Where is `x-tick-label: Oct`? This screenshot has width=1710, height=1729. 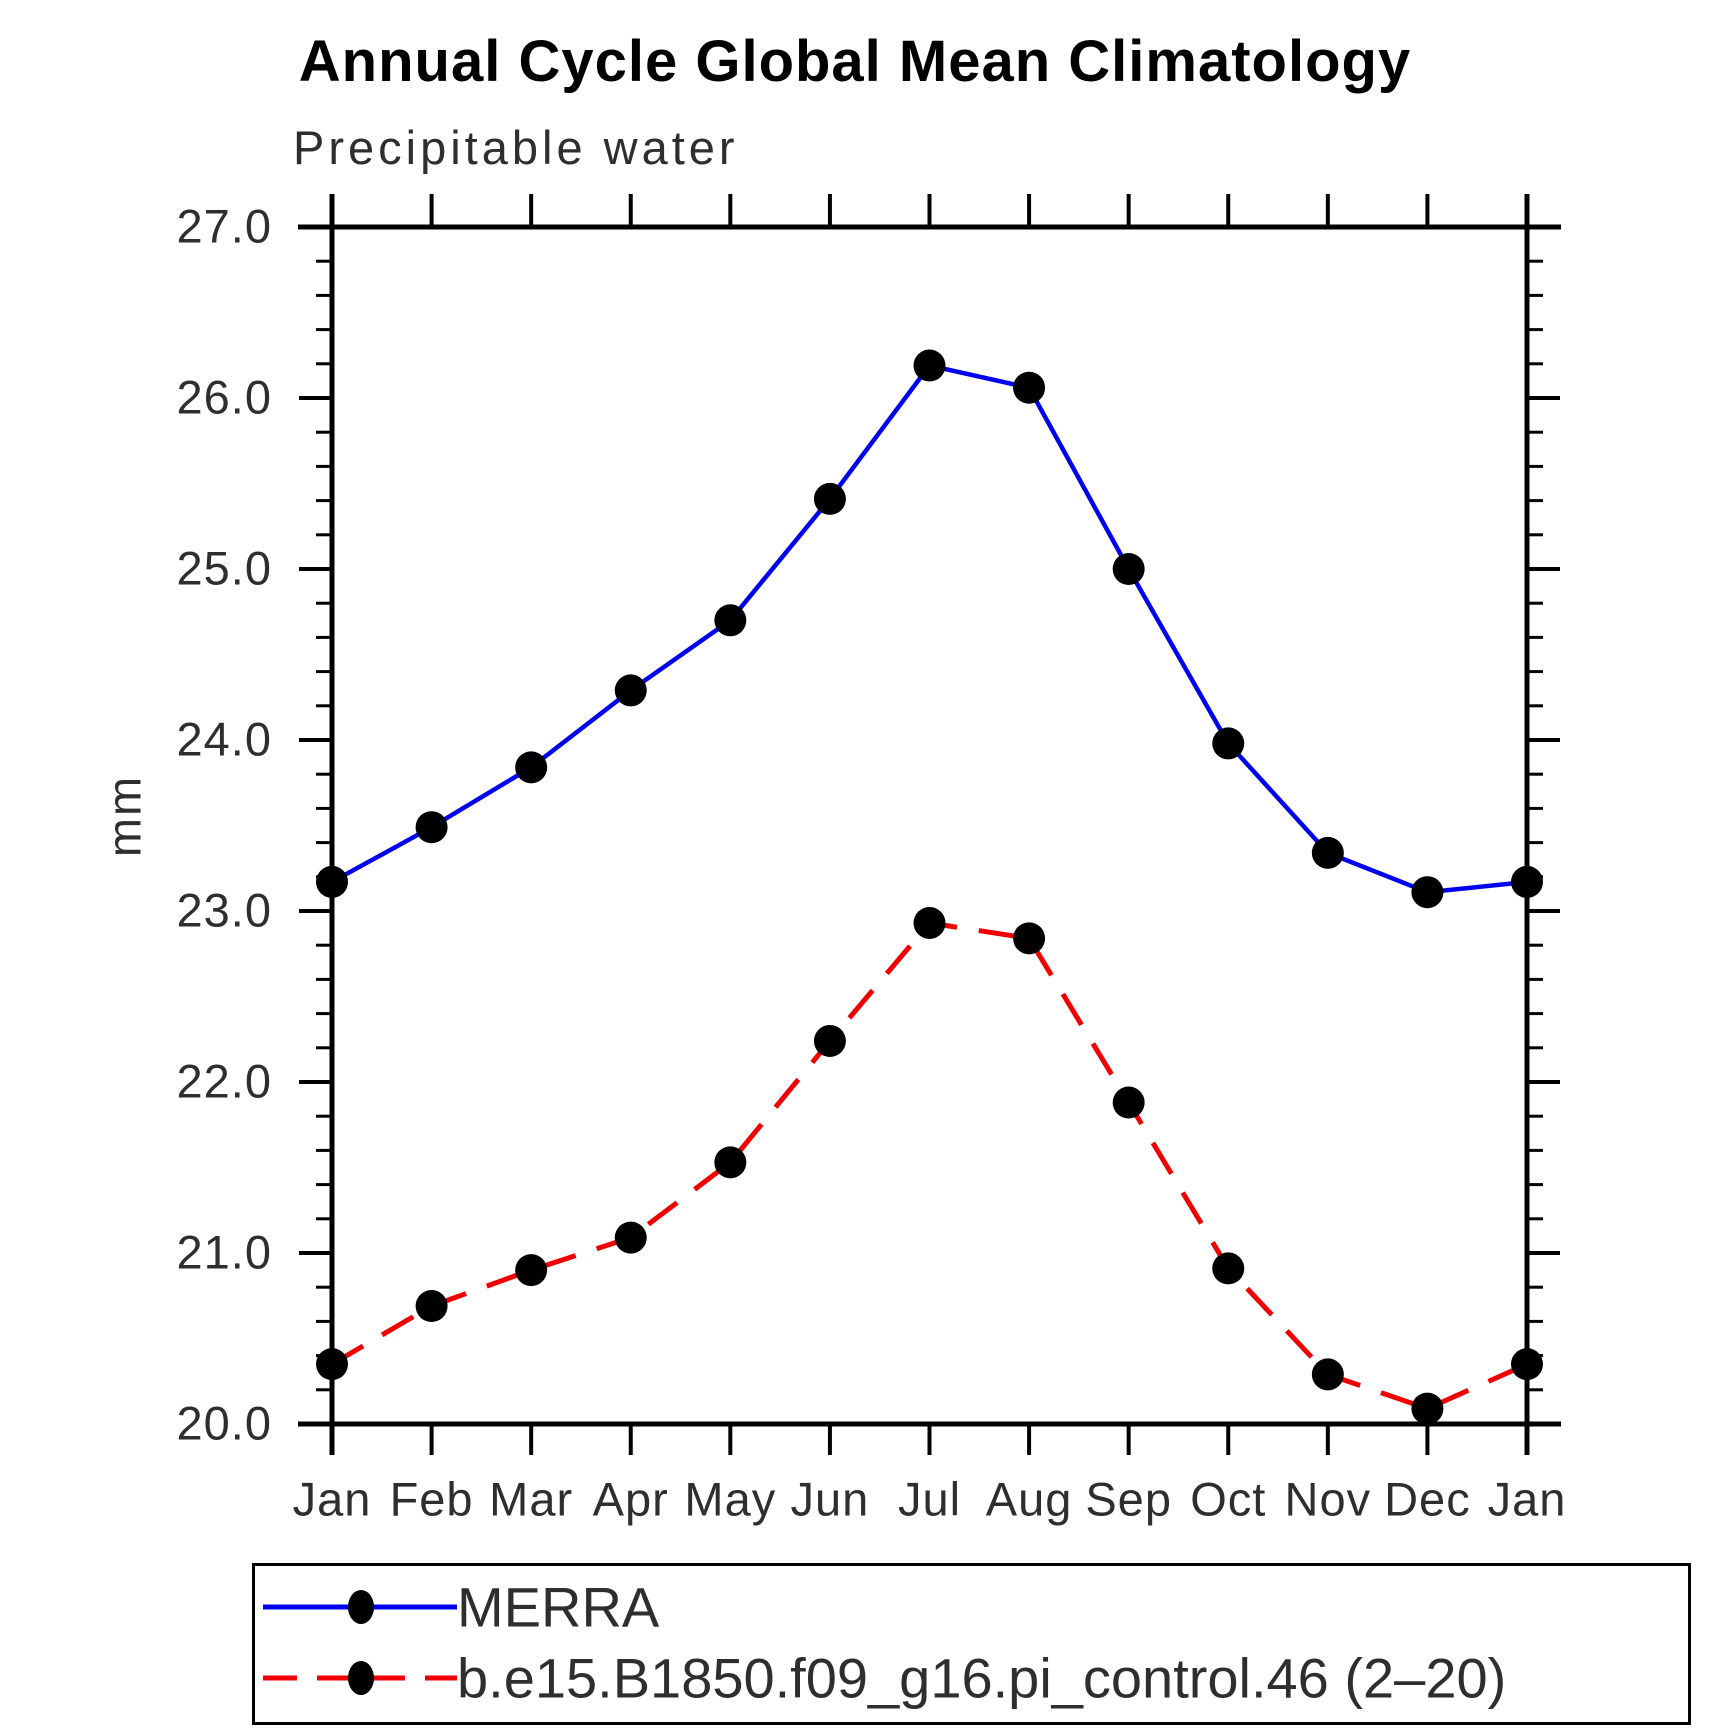 x-tick-label: Oct is located at coordinates (1228, 1499).